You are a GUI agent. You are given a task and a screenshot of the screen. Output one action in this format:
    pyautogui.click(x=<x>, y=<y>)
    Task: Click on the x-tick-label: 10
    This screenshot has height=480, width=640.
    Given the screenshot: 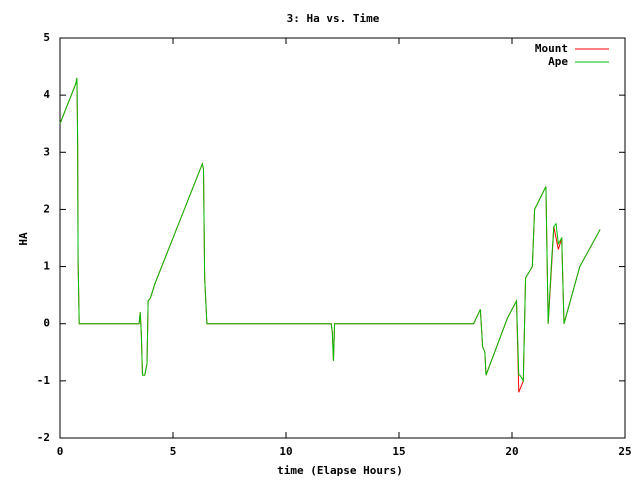 What is the action you would take?
    pyautogui.click(x=285, y=451)
    